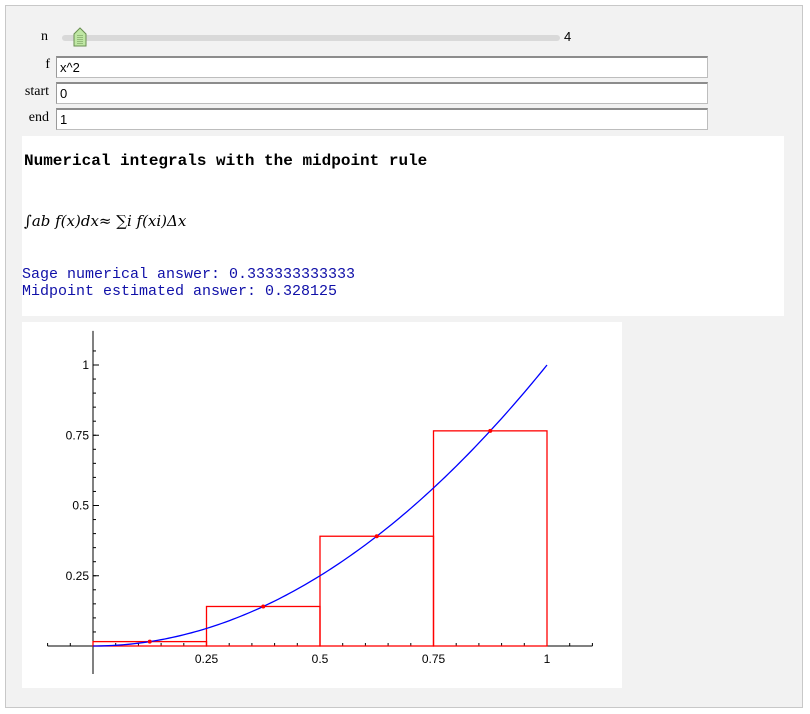 The image size is (810, 714). I want to click on slider-handle-icon, so click(80, 37).